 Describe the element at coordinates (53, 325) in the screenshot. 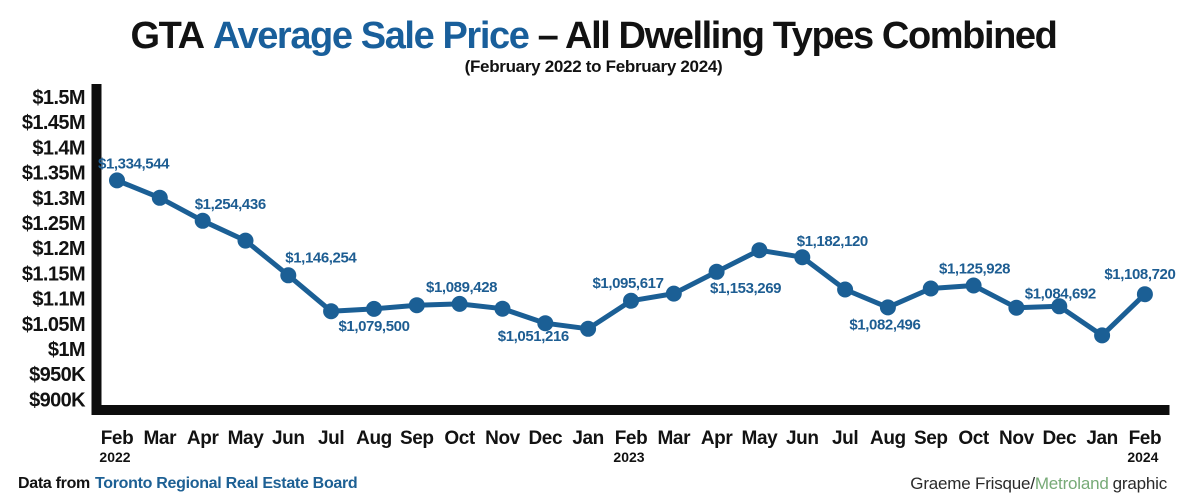

I see `y-axis-tick-label: $1.05M` at that location.